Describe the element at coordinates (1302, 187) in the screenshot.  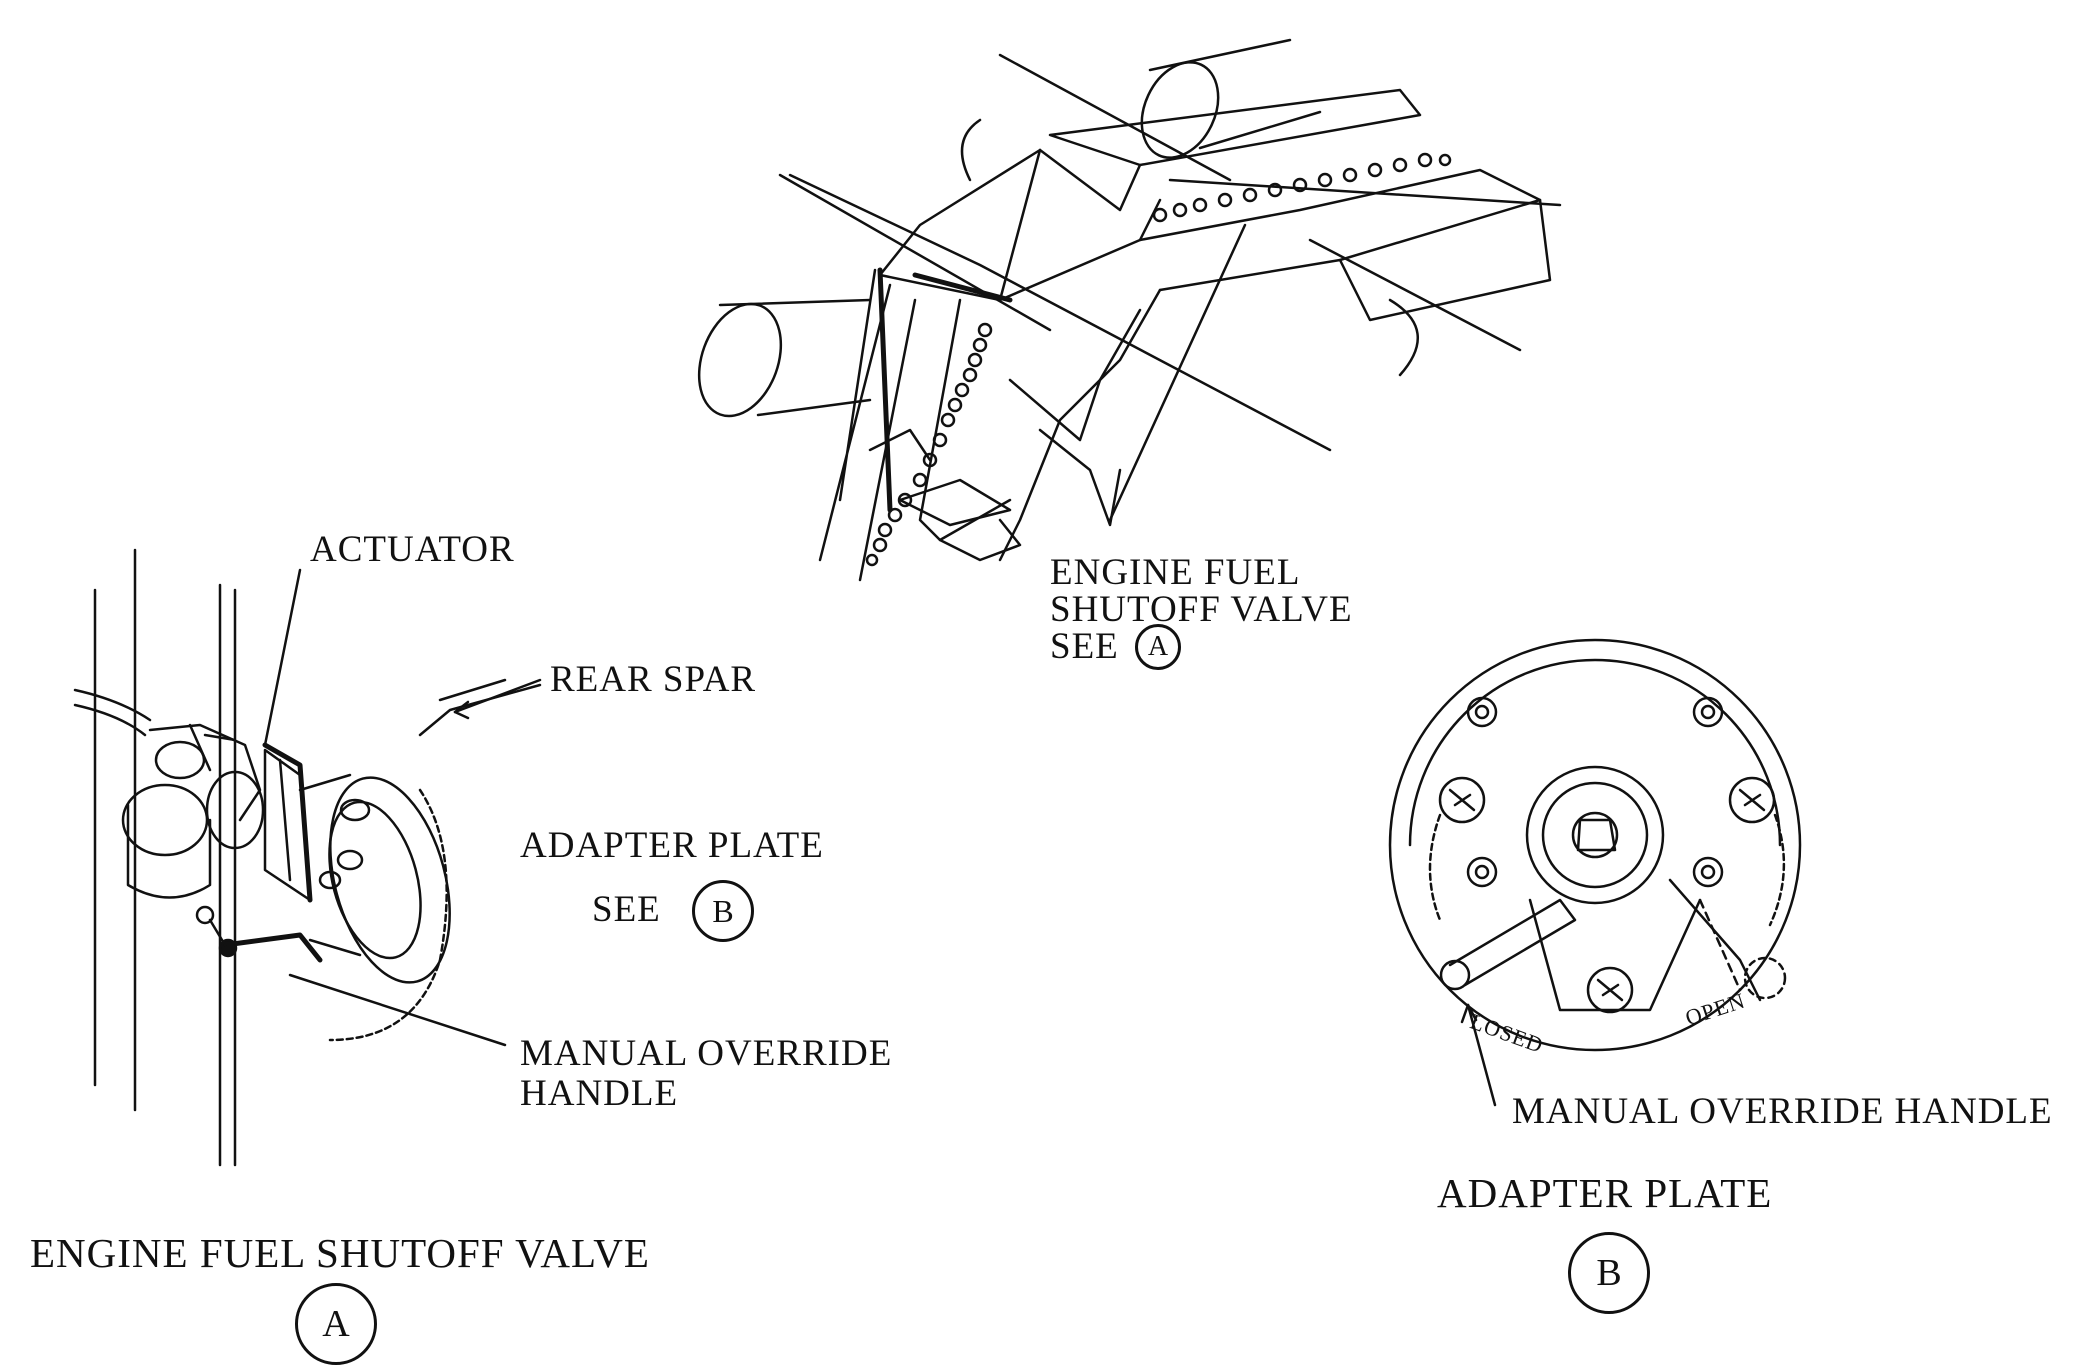
I see `fuel-line-dots-upper` at that location.